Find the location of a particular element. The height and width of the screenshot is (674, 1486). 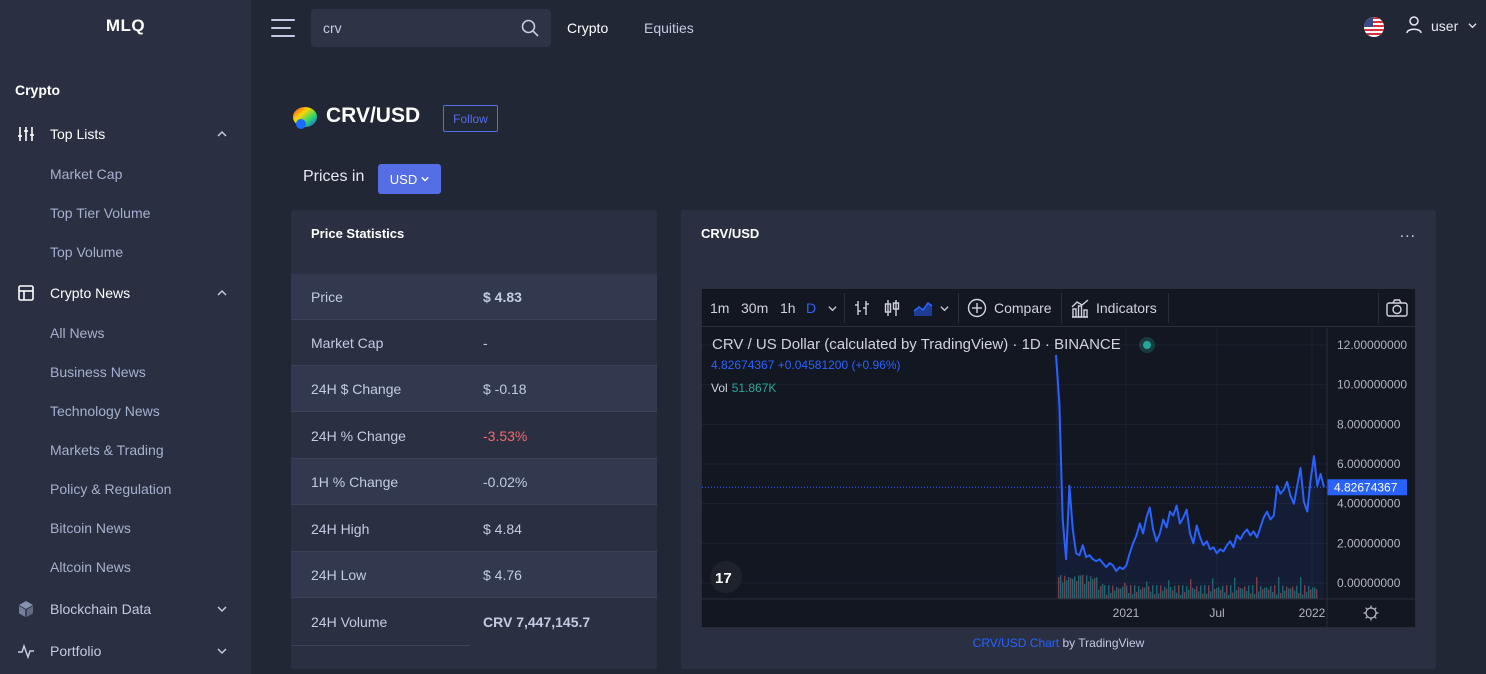

crv-logo-icon is located at coordinates (305, 118).